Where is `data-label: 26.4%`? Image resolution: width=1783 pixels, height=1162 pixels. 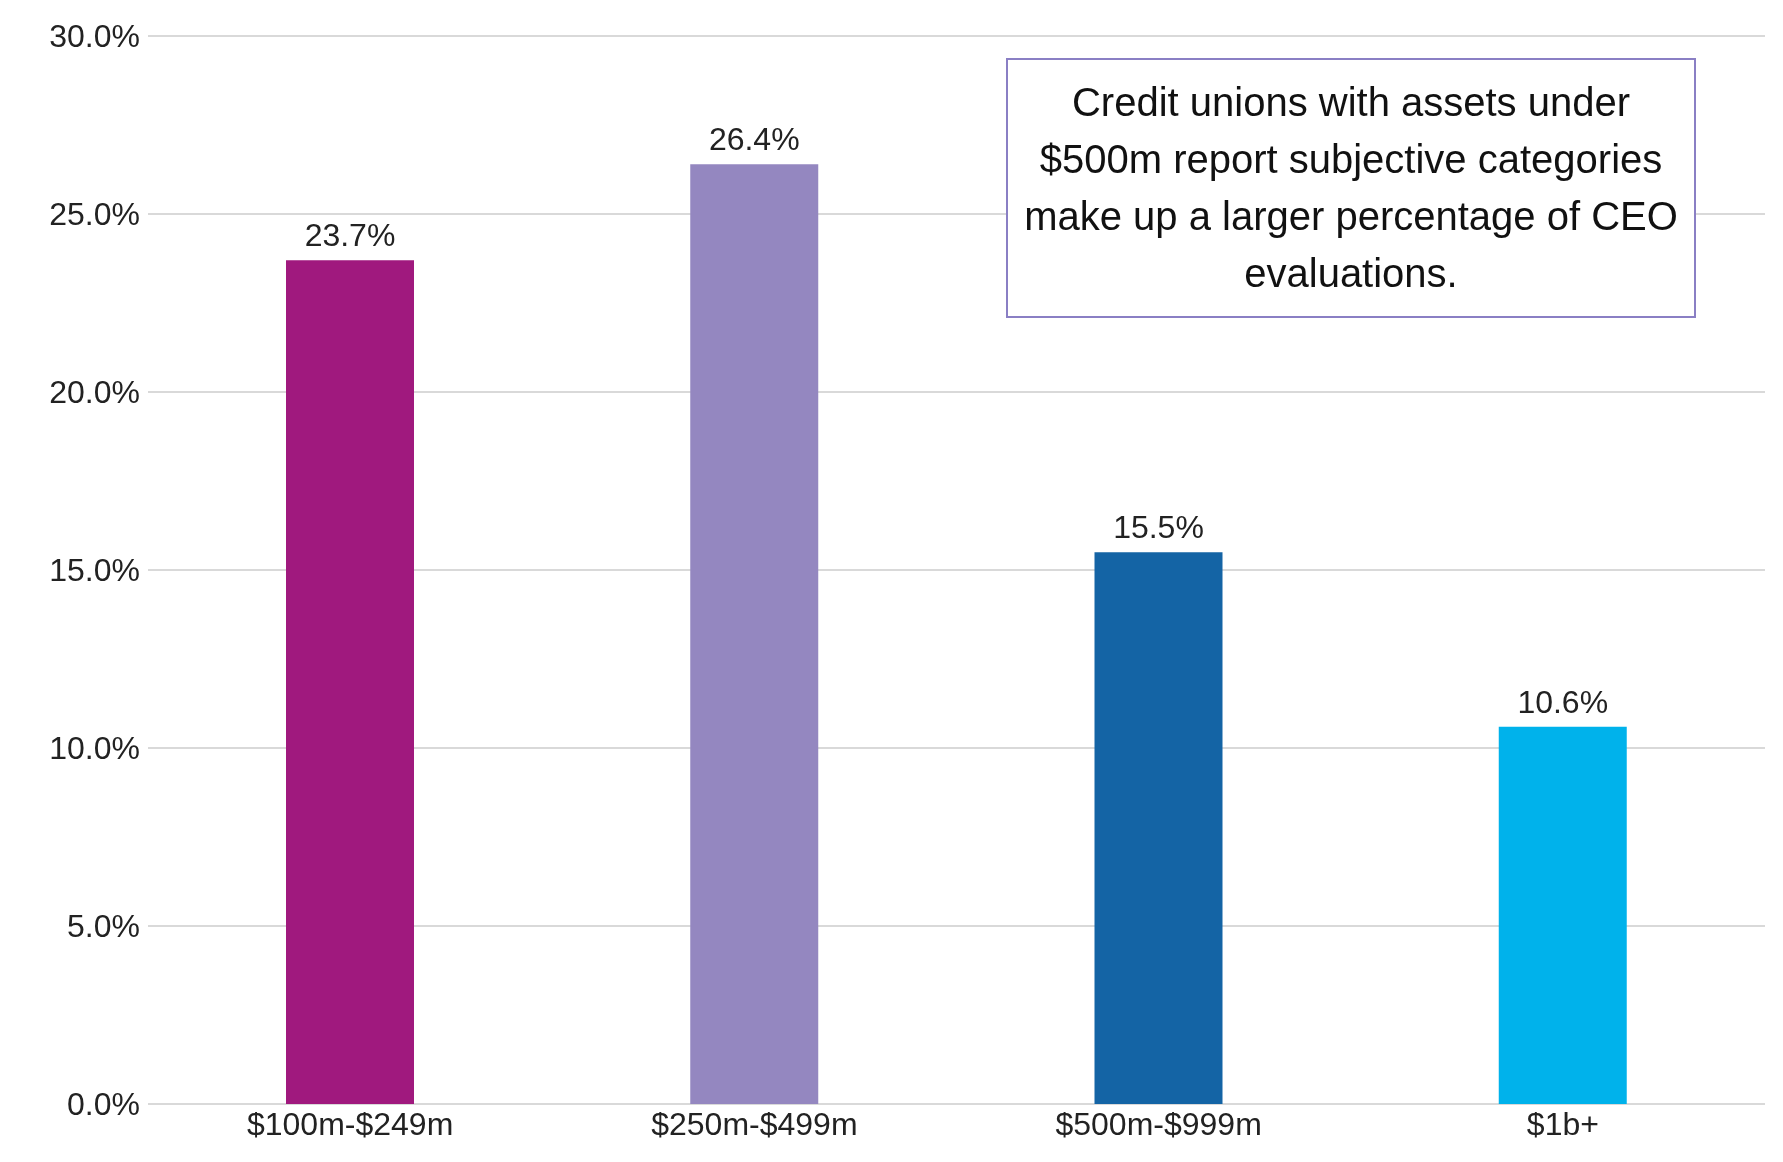
data-label: 26.4% is located at coordinates (754, 139).